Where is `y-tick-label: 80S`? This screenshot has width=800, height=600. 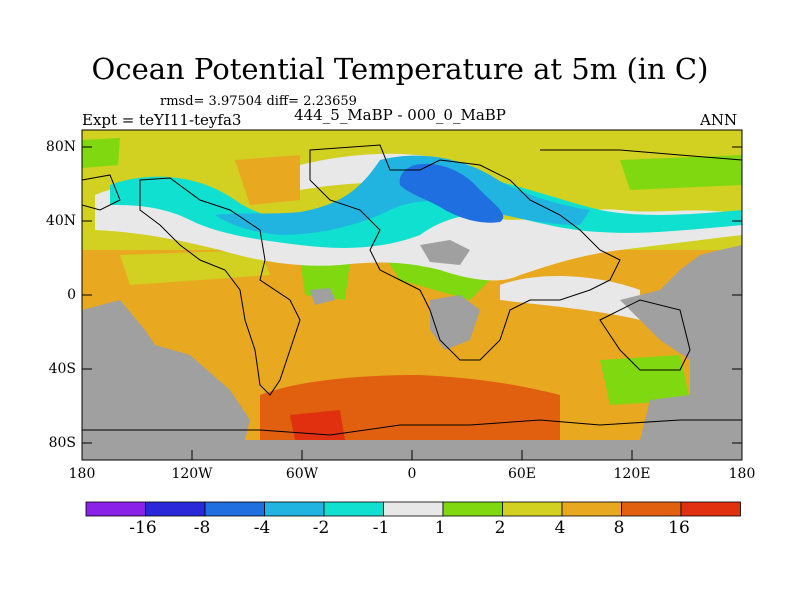
y-tick-label: 80S is located at coordinates (62, 443).